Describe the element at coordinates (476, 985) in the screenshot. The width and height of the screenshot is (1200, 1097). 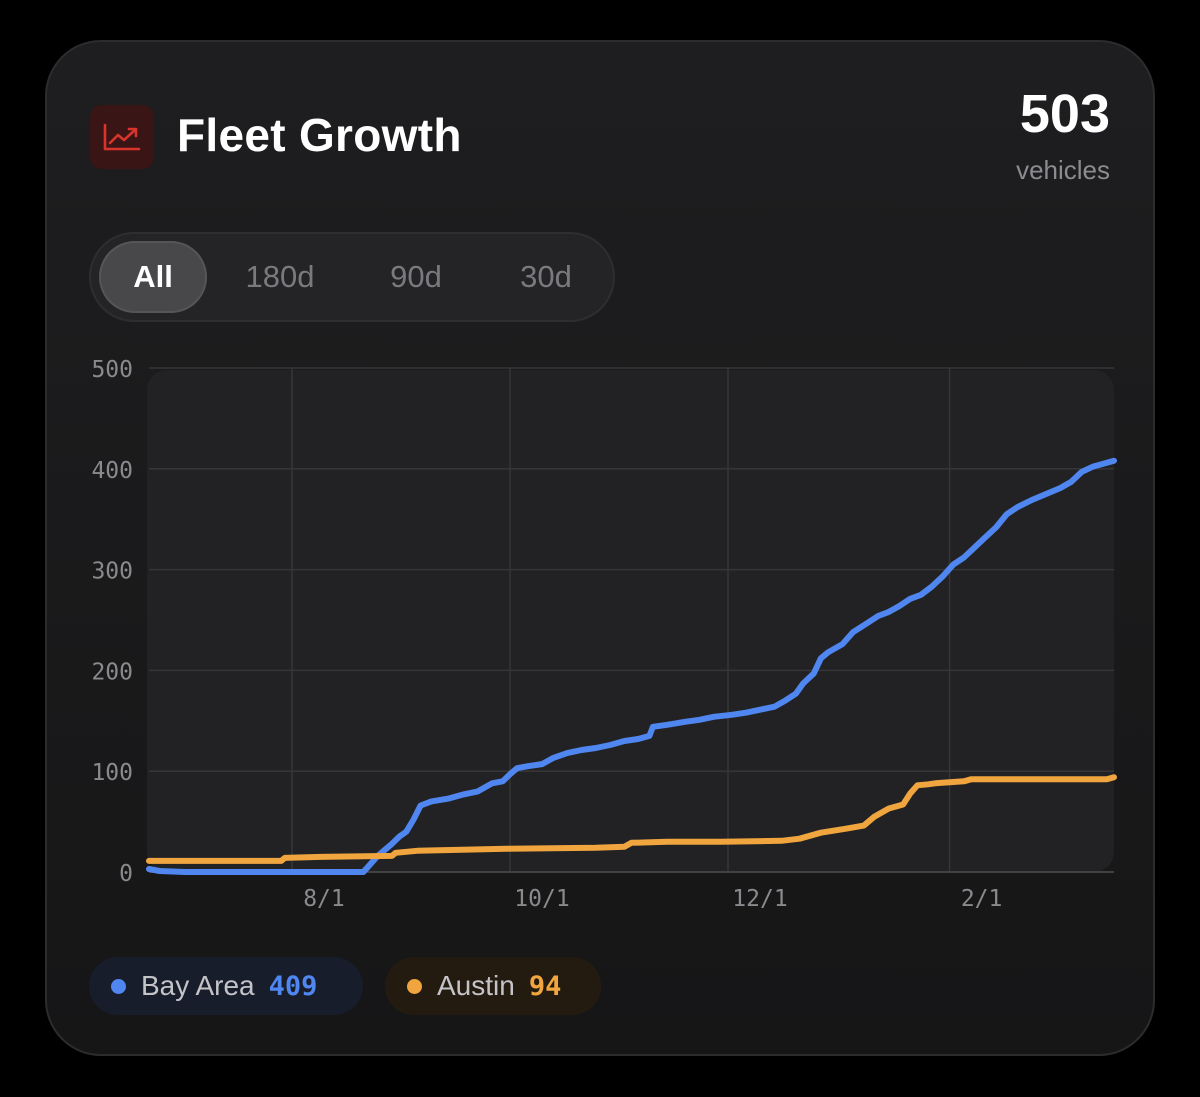
I see `legend-label-austin: Austin` at that location.